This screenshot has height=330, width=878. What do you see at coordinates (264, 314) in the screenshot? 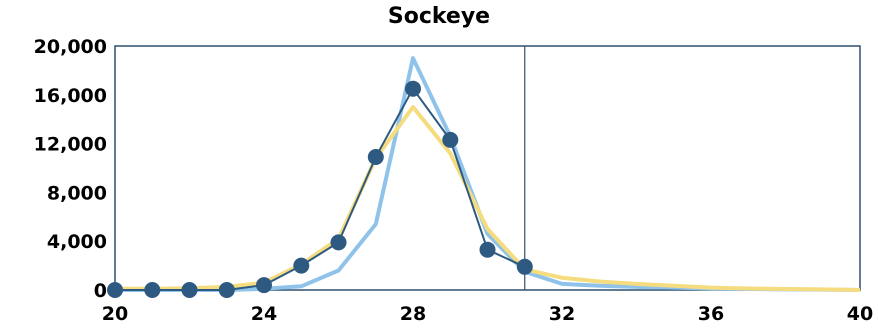
I see `x-tick-label: 24` at bounding box center [264, 314].